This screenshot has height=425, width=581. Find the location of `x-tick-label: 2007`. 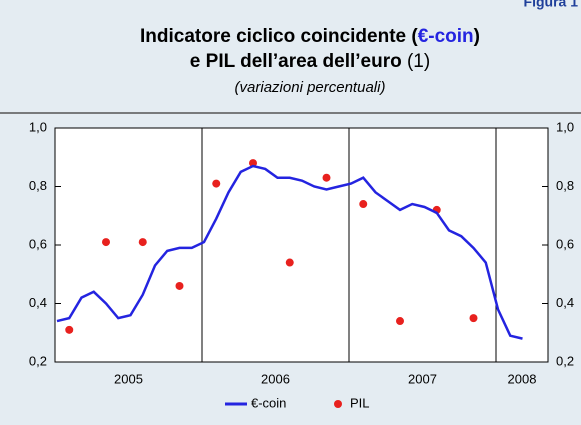

x-tick-label: 2007 is located at coordinates (422, 378).